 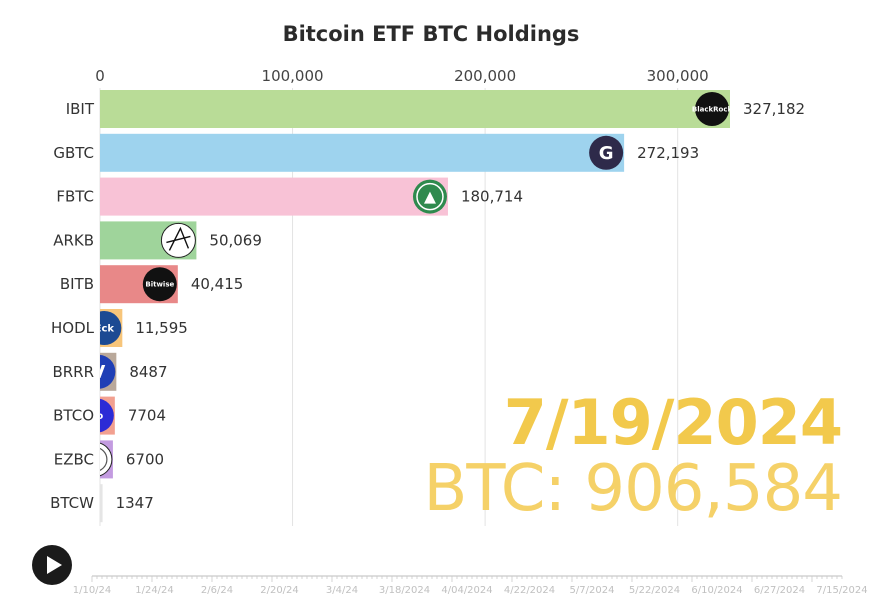 What do you see at coordinates (73, 153) in the screenshot?
I see `category-label: GBTC` at bounding box center [73, 153].